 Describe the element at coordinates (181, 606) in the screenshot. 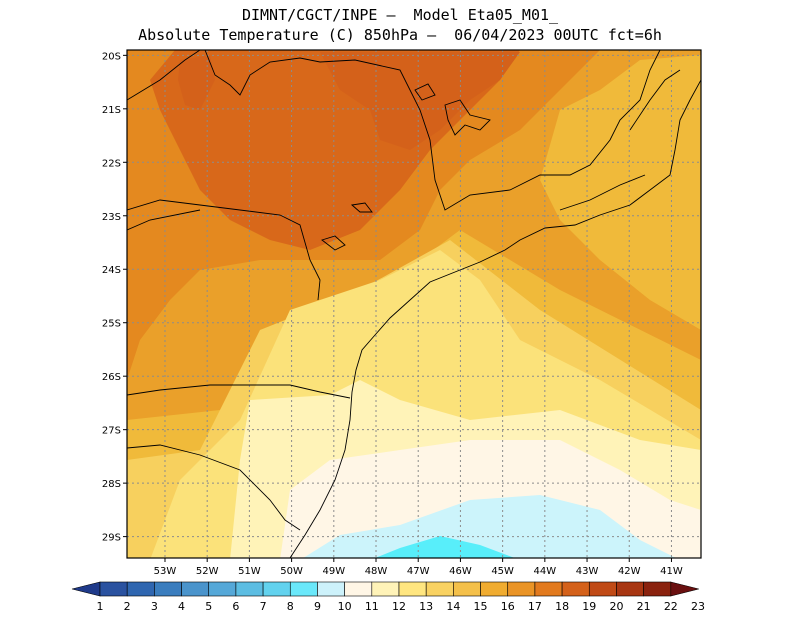

I see `colorbar-label: 4` at that location.